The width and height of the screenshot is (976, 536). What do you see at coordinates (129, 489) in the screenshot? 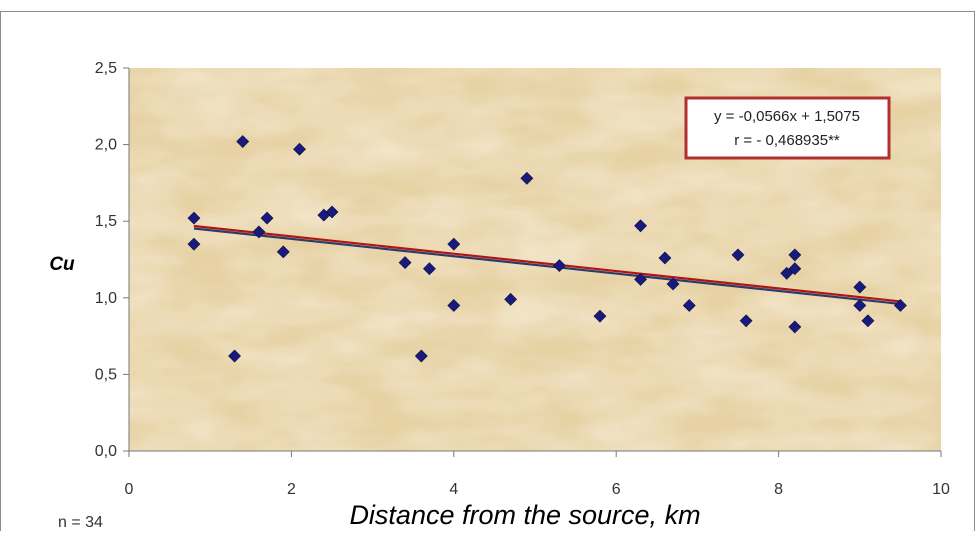
I see `x-tick-label: 0` at bounding box center [129, 489].